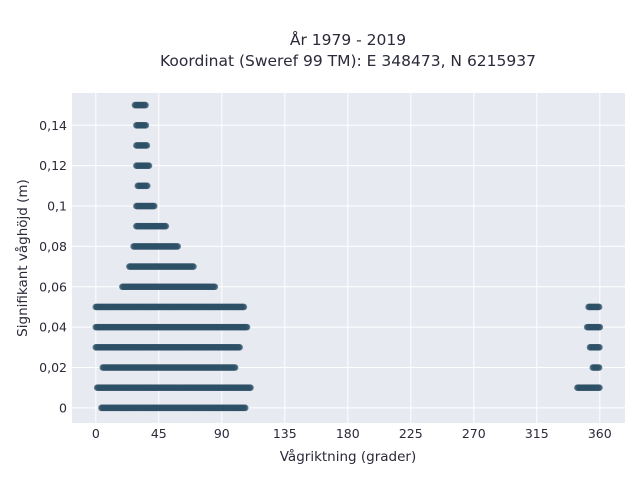 This screenshot has height=480, width=640. What do you see at coordinates (600, 433) in the screenshot?
I see `x-tick-label: 360` at bounding box center [600, 433].